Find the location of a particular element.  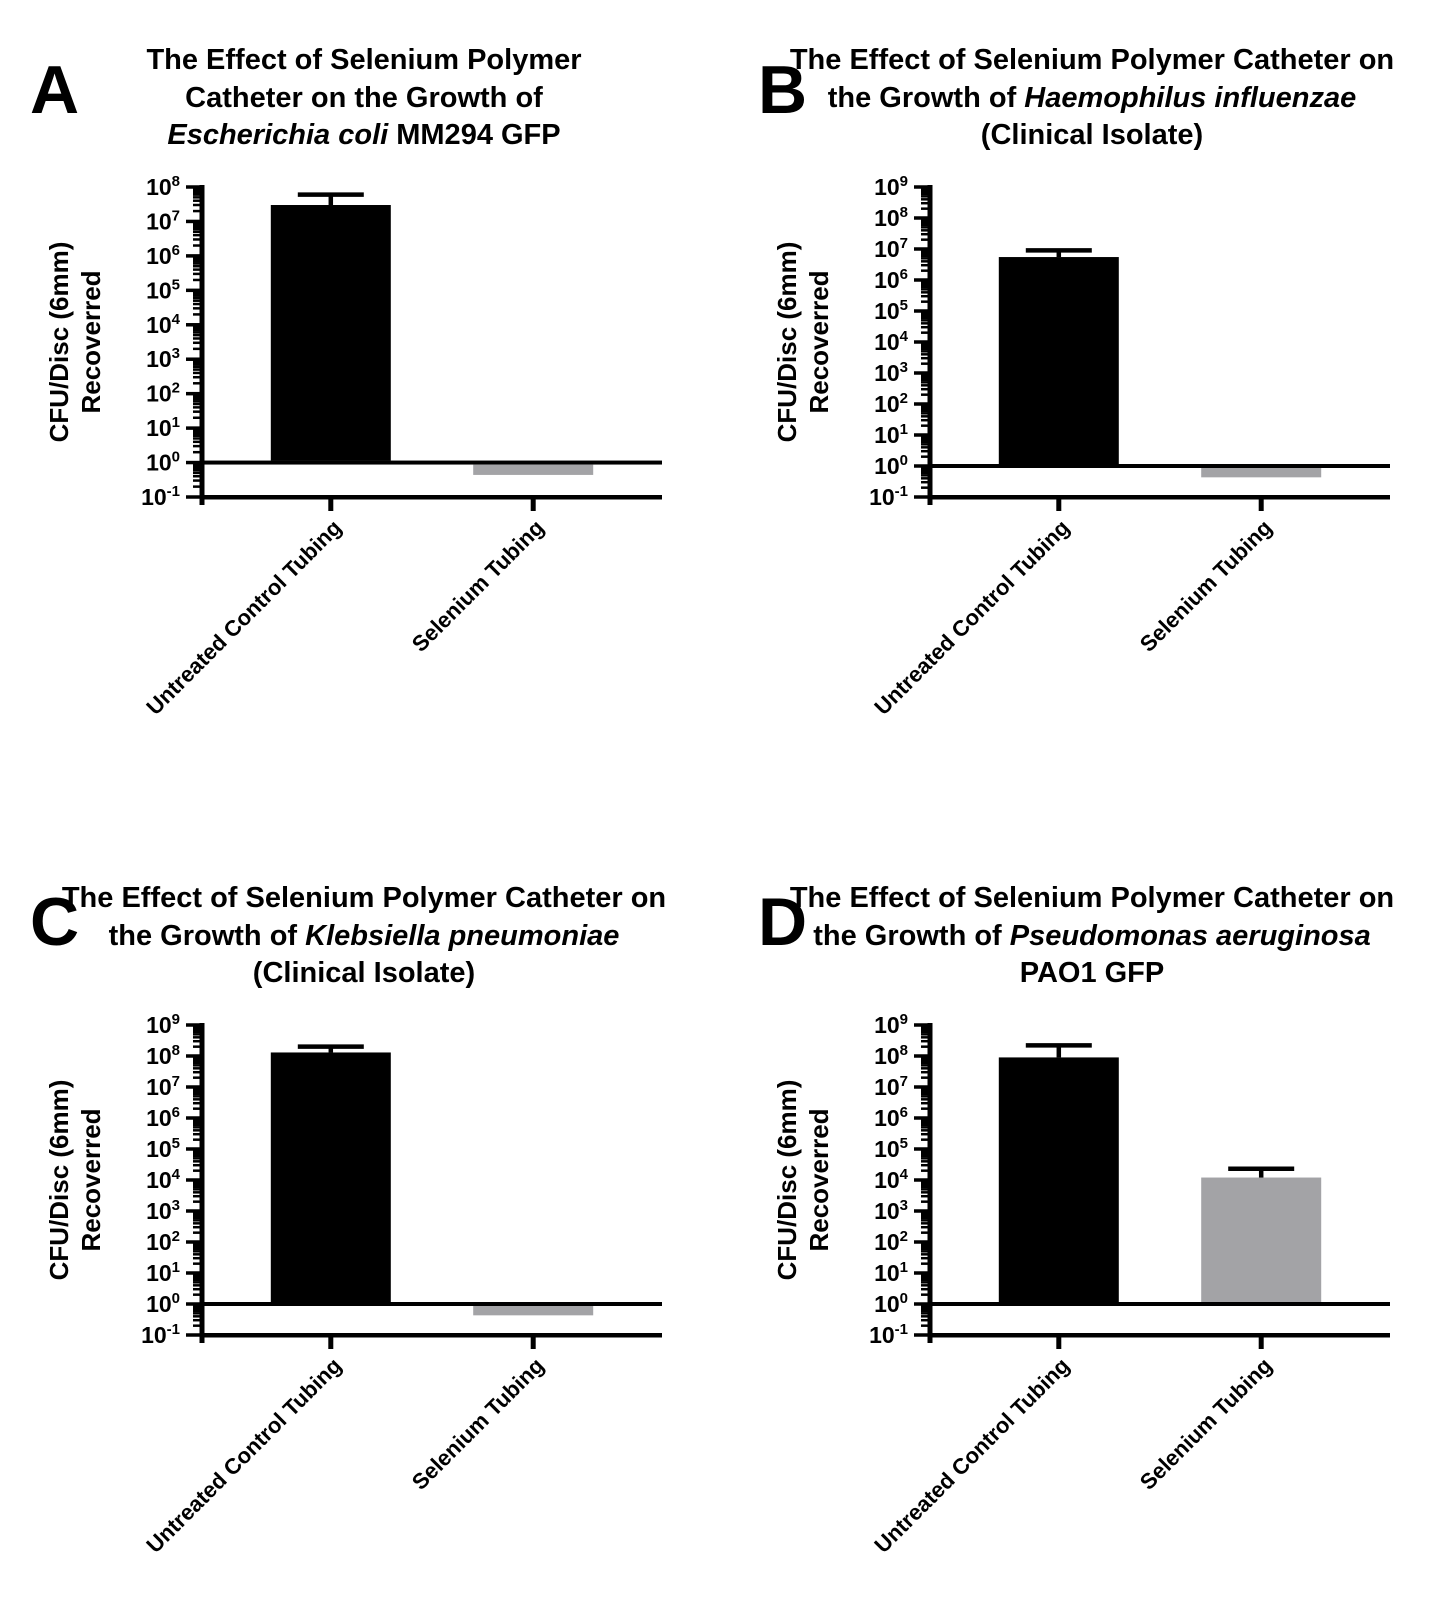

x-axis-spine is located at coordinates (1158, 497).